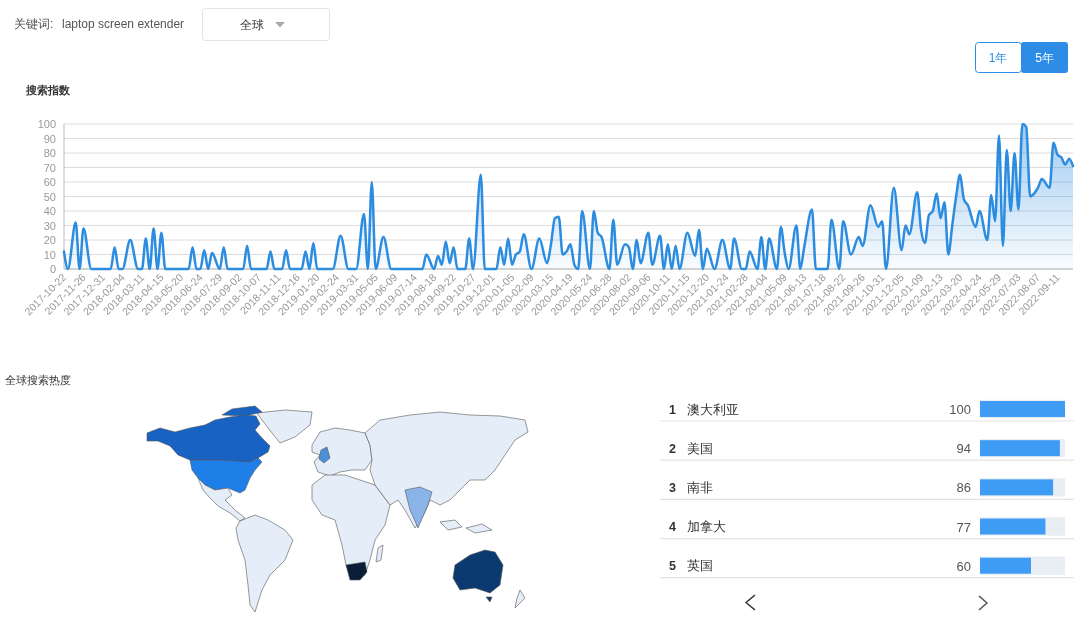  What do you see at coordinates (49, 225) in the screenshot?
I see `y-tick-label: 30` at bounding box center [49, 225].